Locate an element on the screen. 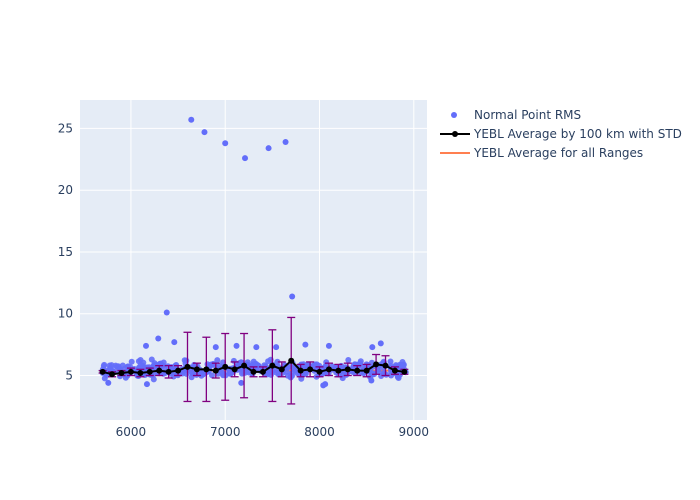 The width and height of the screenshot is (700, 500). legend-item: Normal Point RMS is located at coordinates (516, 115).